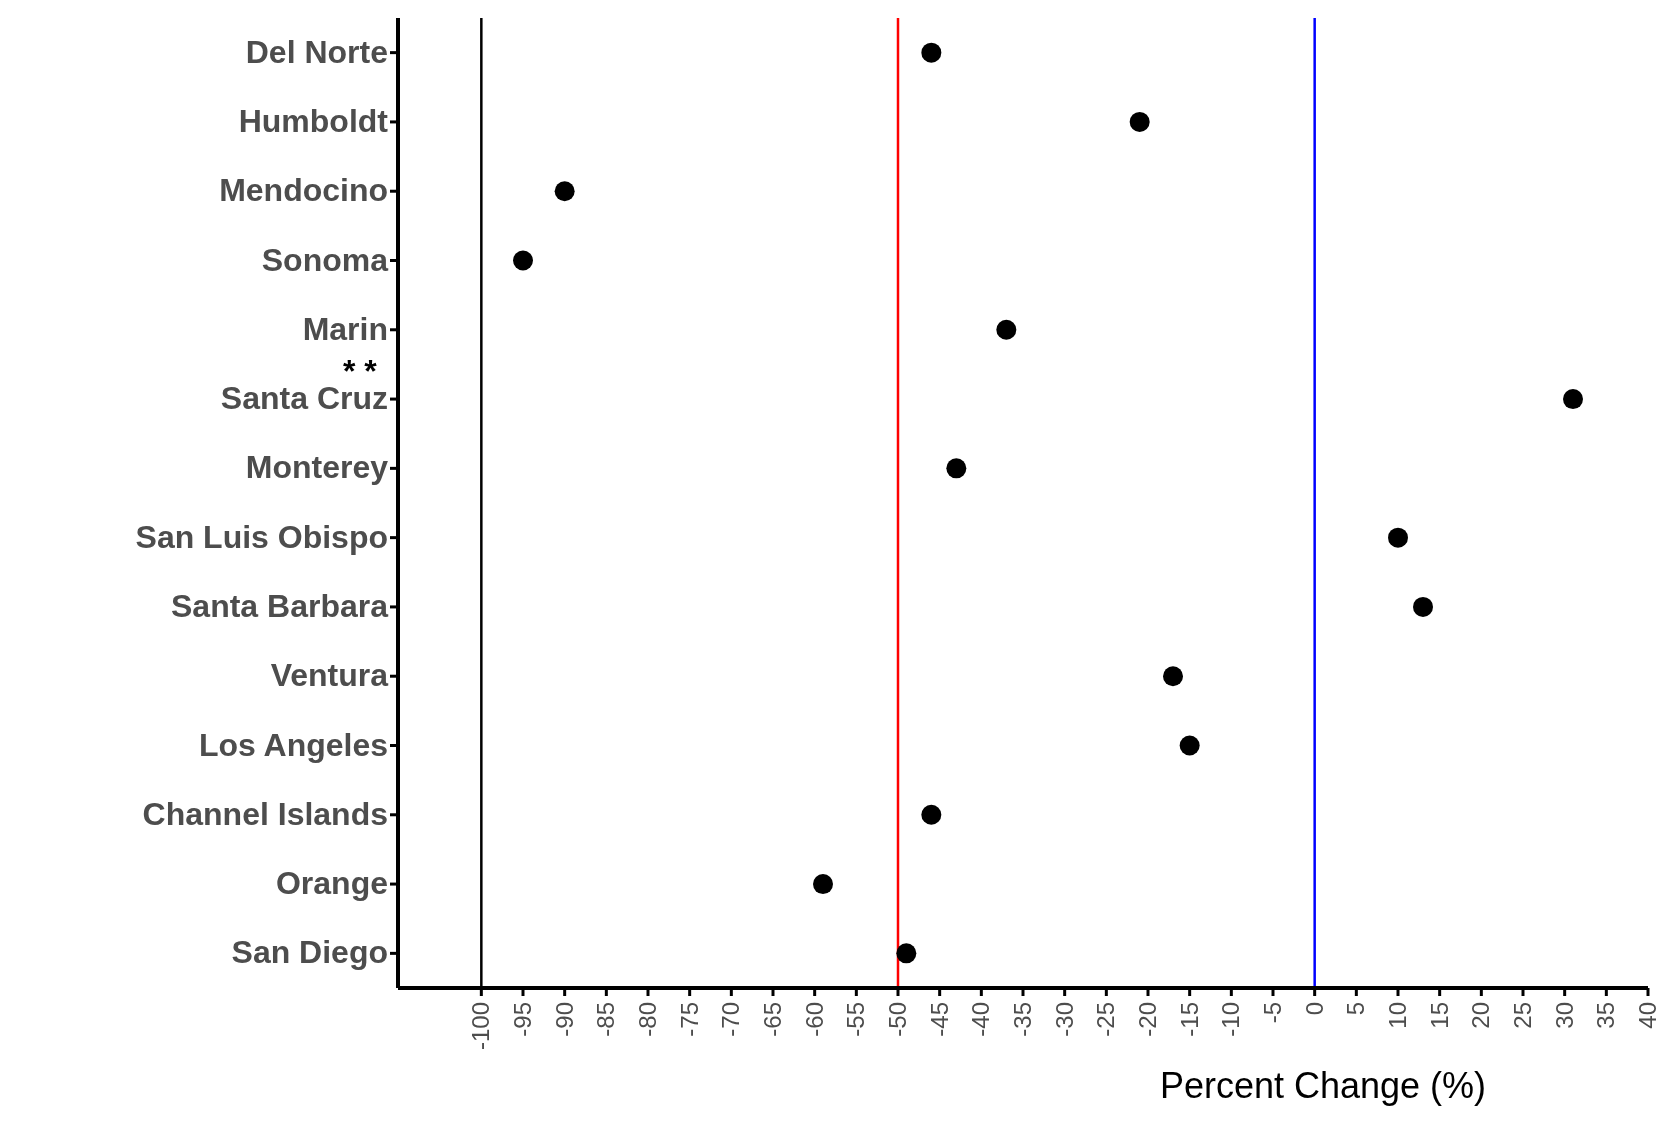 The image size is (1666, 1132). What do you see at coordinates (564, 1019) in the screenshot?
I see `x-tick-label: -90` at bounding box center [564, 1019].